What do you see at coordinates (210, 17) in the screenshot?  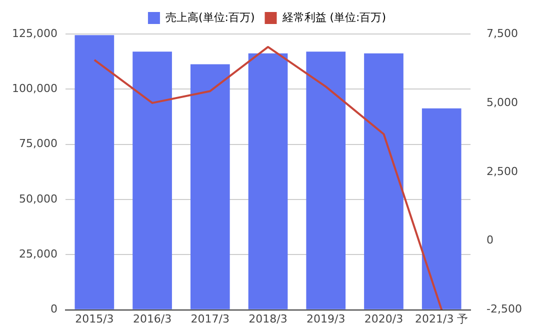 I see `legend-label: 売上高(単位:百万)` at bounding box center [210, 17].